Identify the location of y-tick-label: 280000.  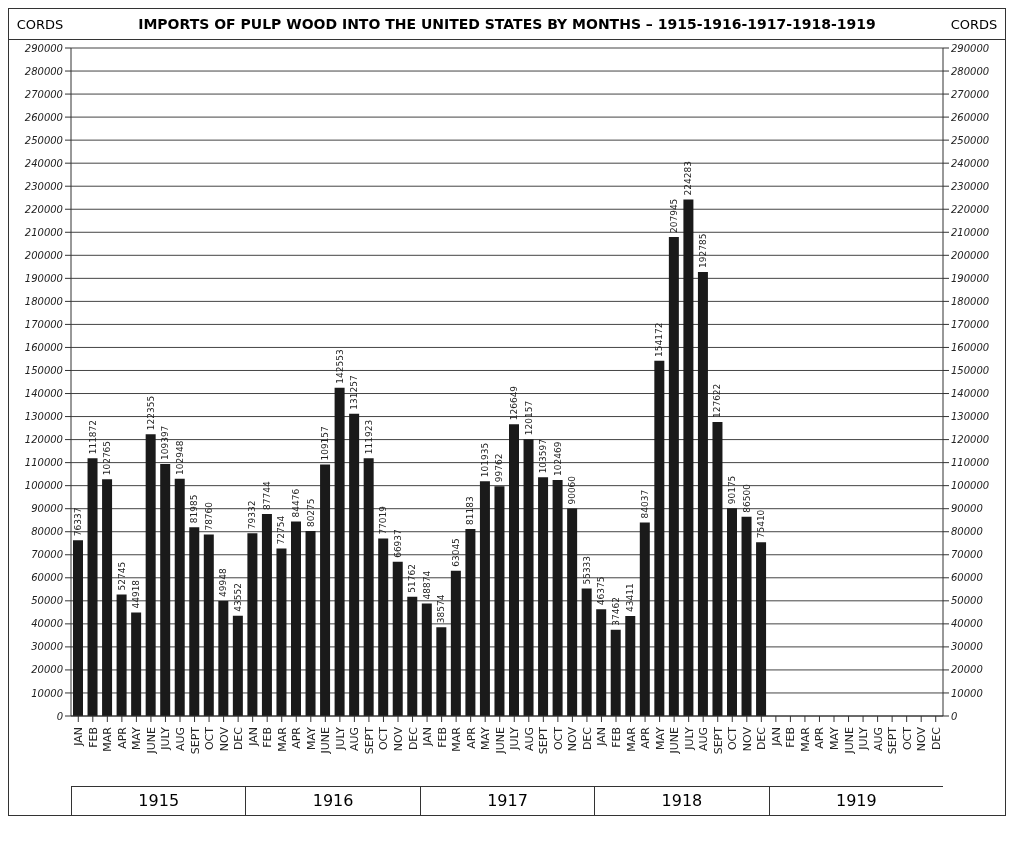
(43, 71).